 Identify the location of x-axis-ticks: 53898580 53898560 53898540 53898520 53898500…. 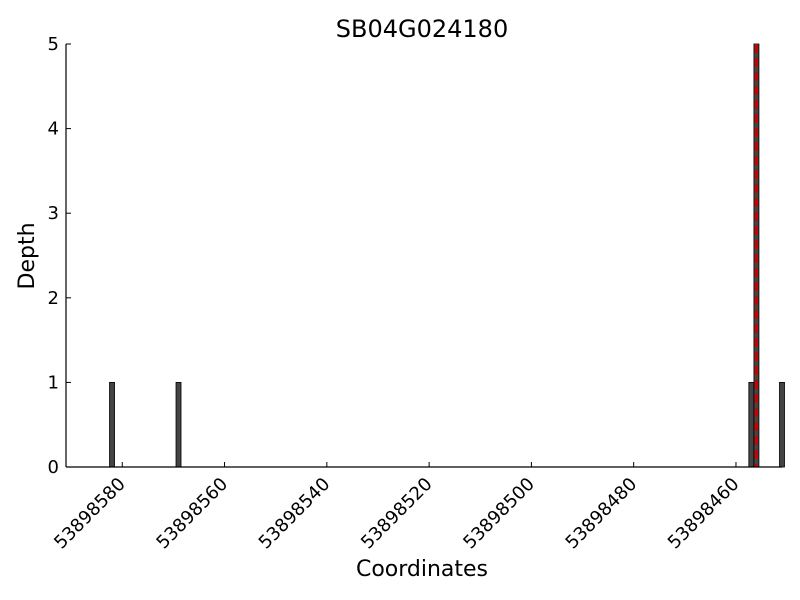
(396, 507).